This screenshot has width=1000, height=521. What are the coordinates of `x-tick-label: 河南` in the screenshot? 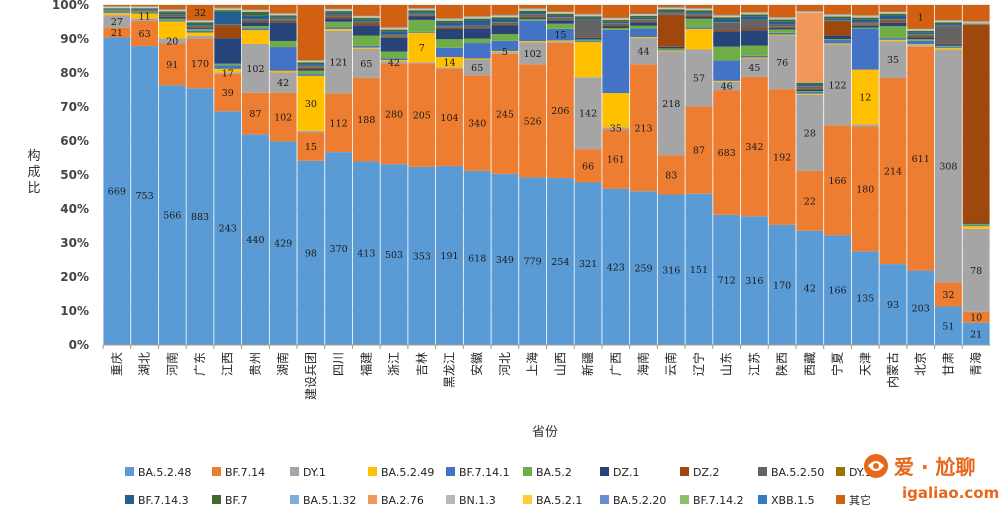 It's located at (171, 364).